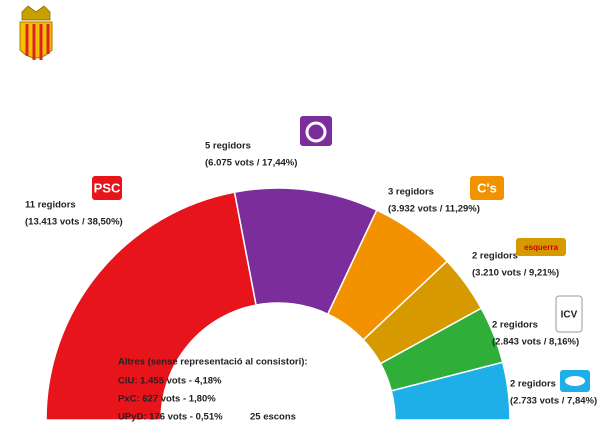  Describe the element at coordinates (50, 205) in the screenshot. I see `seat-label: 11 regidors` at that location.